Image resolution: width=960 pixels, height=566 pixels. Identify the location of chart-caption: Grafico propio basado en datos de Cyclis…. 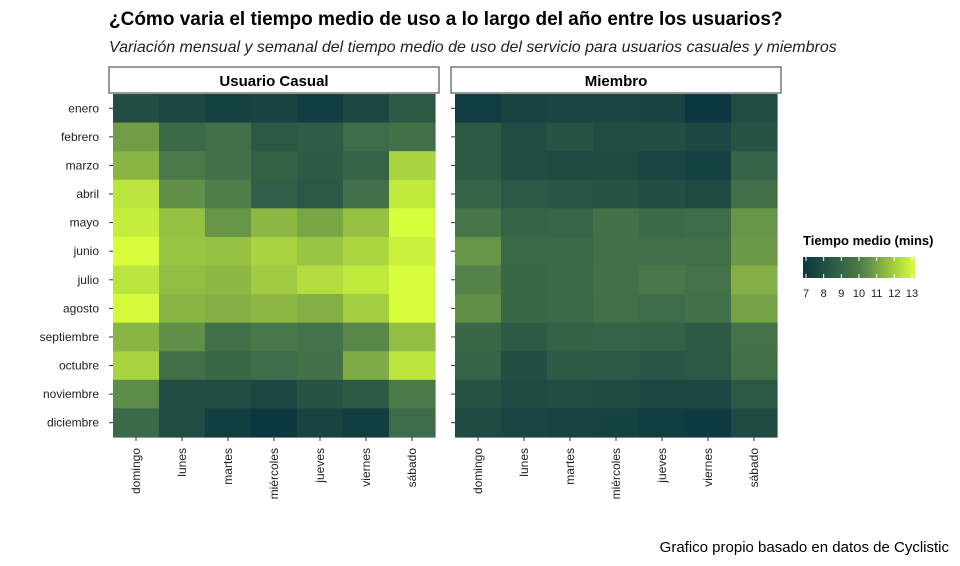
(804, 547).